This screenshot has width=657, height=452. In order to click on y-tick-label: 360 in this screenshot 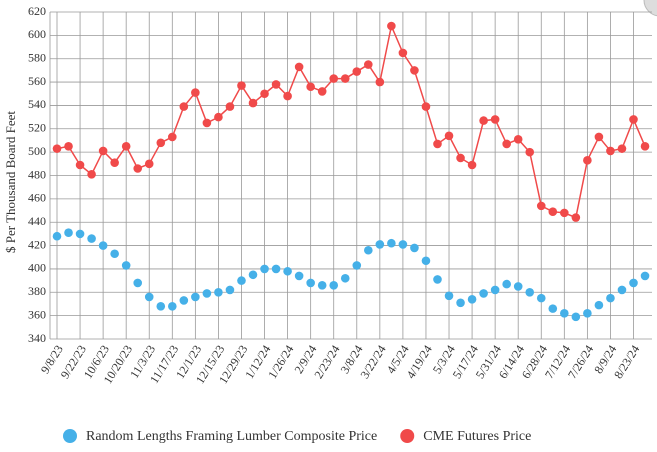, I will do `click(37, 314)`.